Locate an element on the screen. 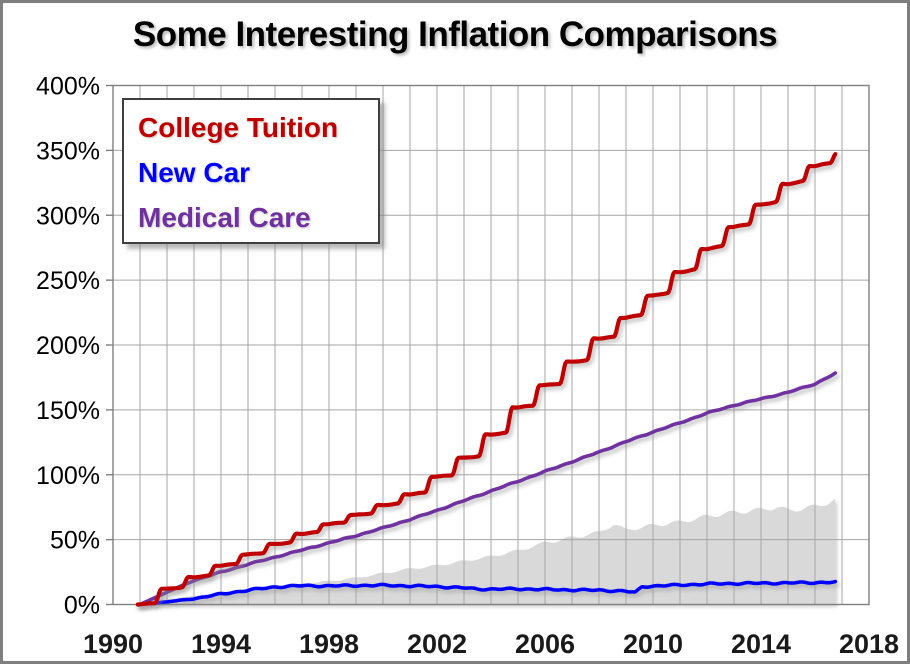  y-axis-label: 0% is located at coordinates (82, 606).